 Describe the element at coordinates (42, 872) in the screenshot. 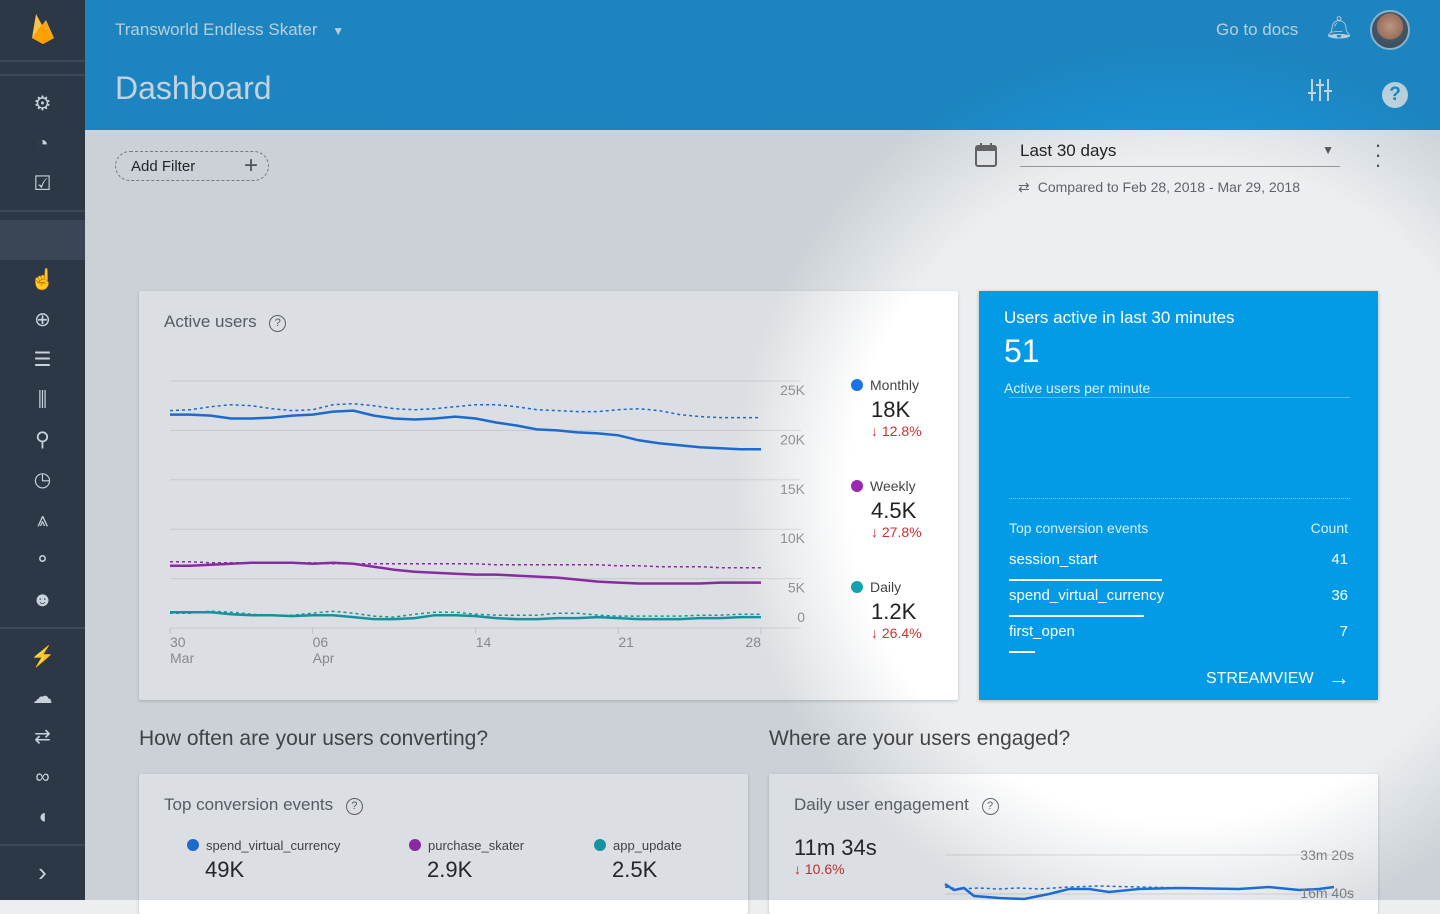

I see `expand-sidebar-chevron-icon: ›` at that location.